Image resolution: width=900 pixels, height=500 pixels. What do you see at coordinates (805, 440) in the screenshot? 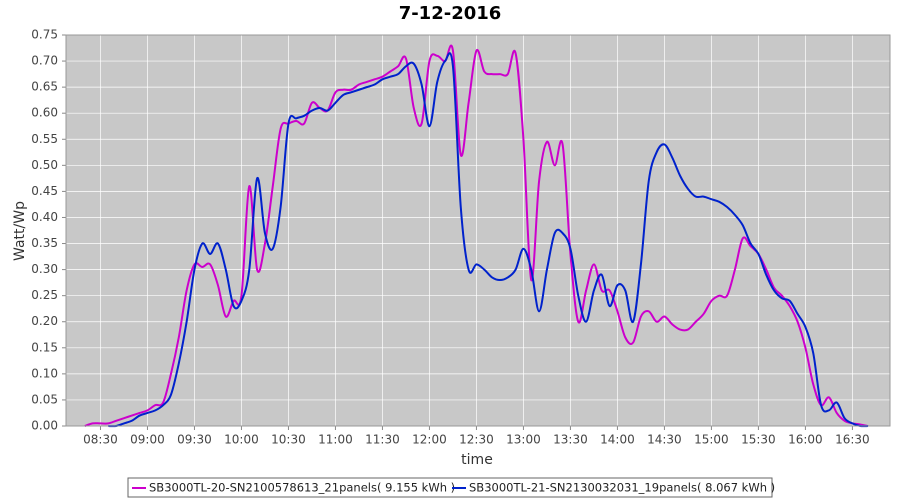
I see `x-tick-label: 16:00` at bounding box center [805, 440].